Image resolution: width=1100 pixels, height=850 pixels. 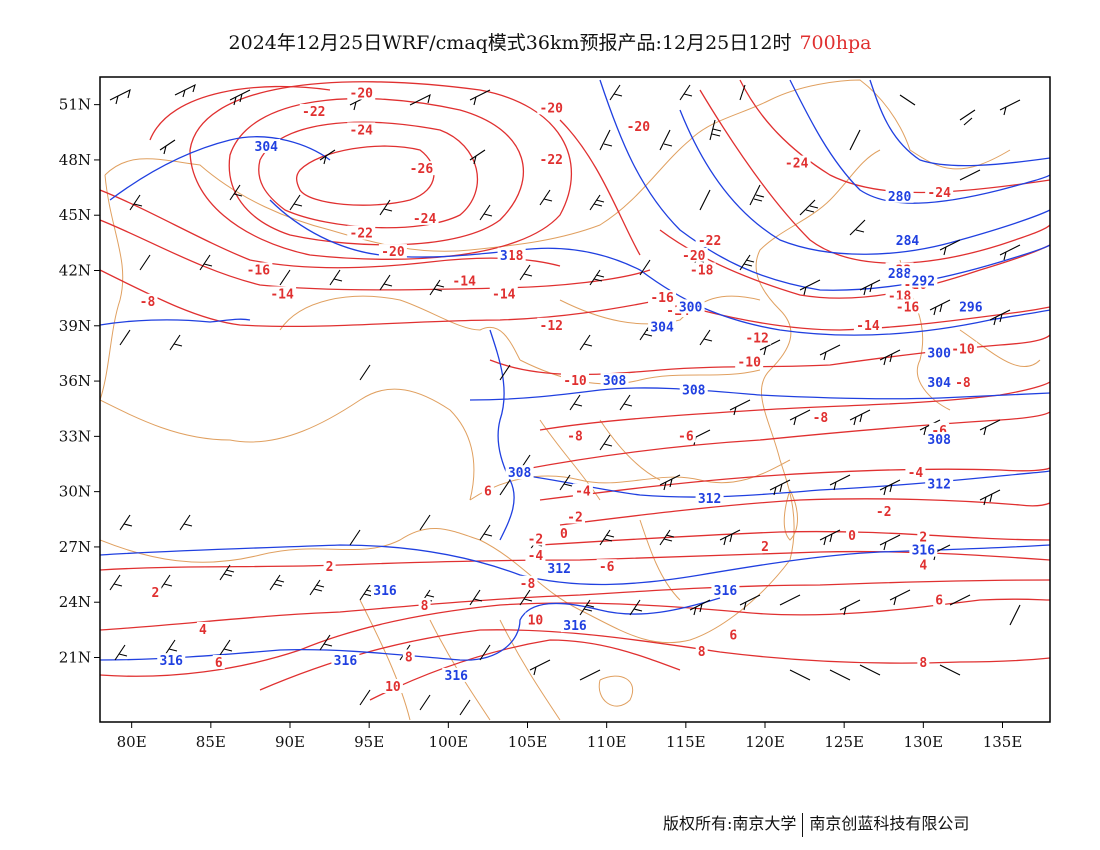 I want to click on height-contour-label: 304, so click(x=662, y=328).